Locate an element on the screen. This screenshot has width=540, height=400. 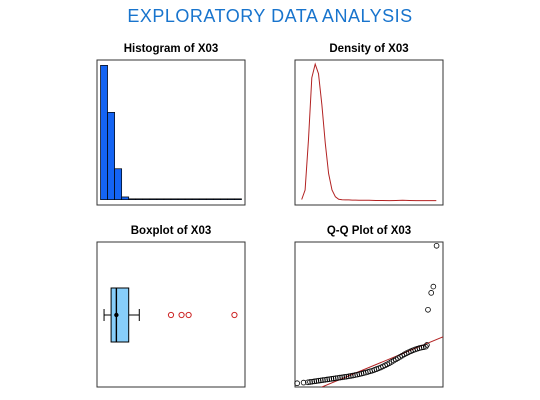
boxplot-box is located at coordinates (120, 315).